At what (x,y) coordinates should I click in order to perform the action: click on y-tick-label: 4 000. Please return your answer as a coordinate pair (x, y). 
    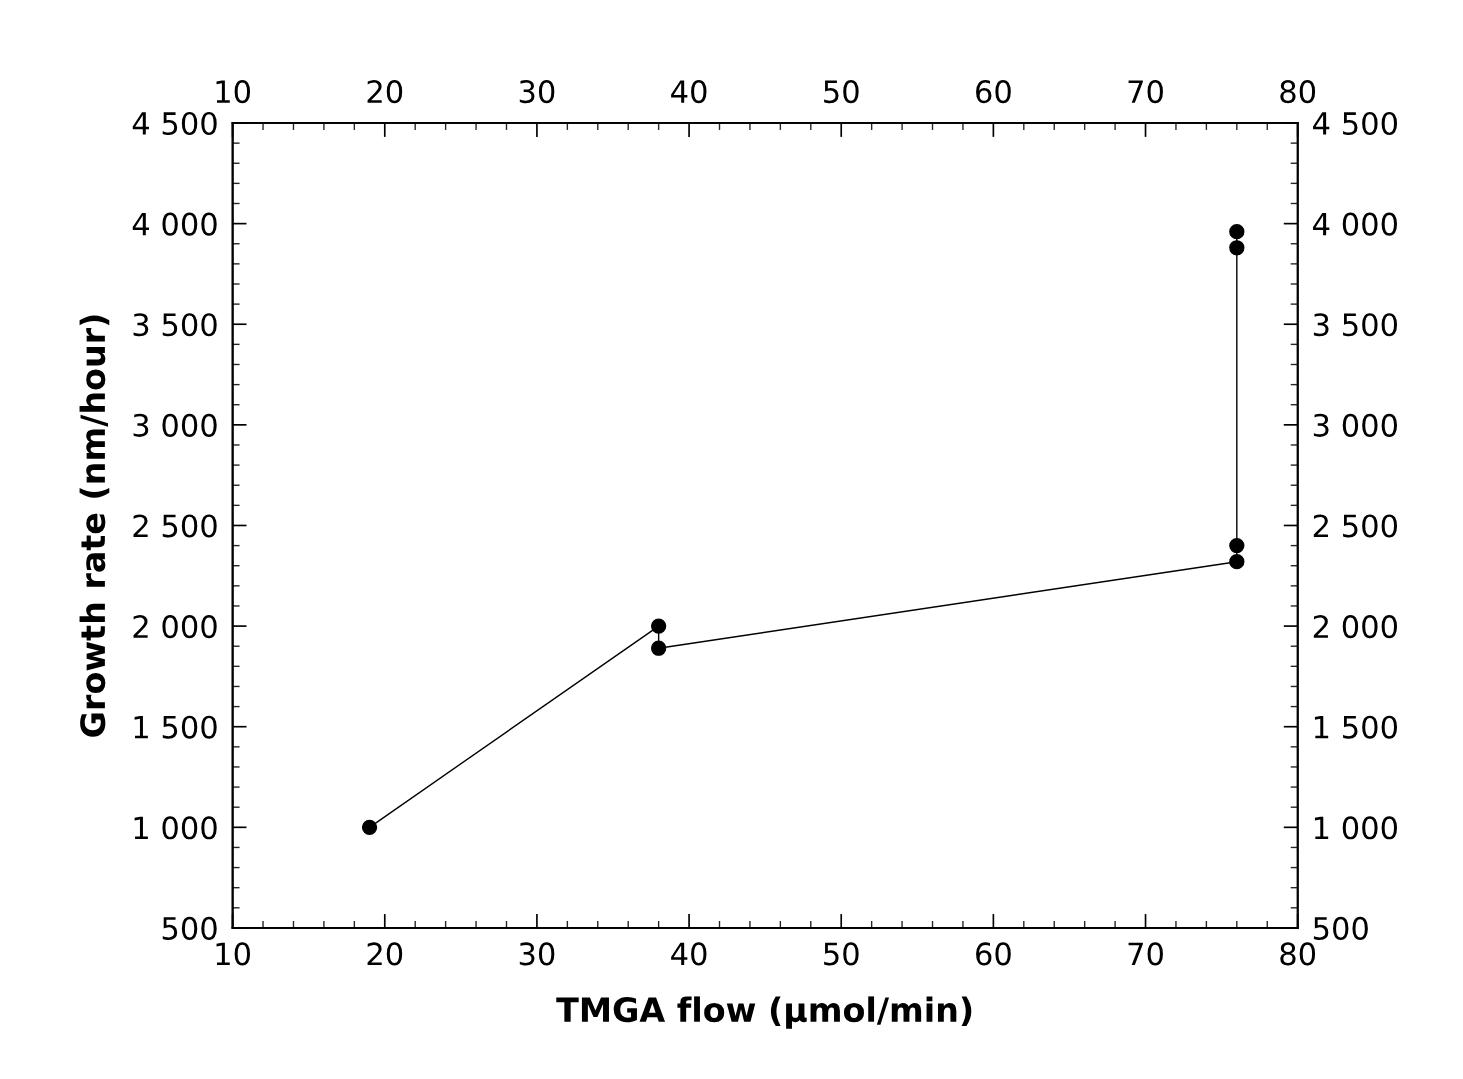
    Looking at the image, I should click on (174, 224).